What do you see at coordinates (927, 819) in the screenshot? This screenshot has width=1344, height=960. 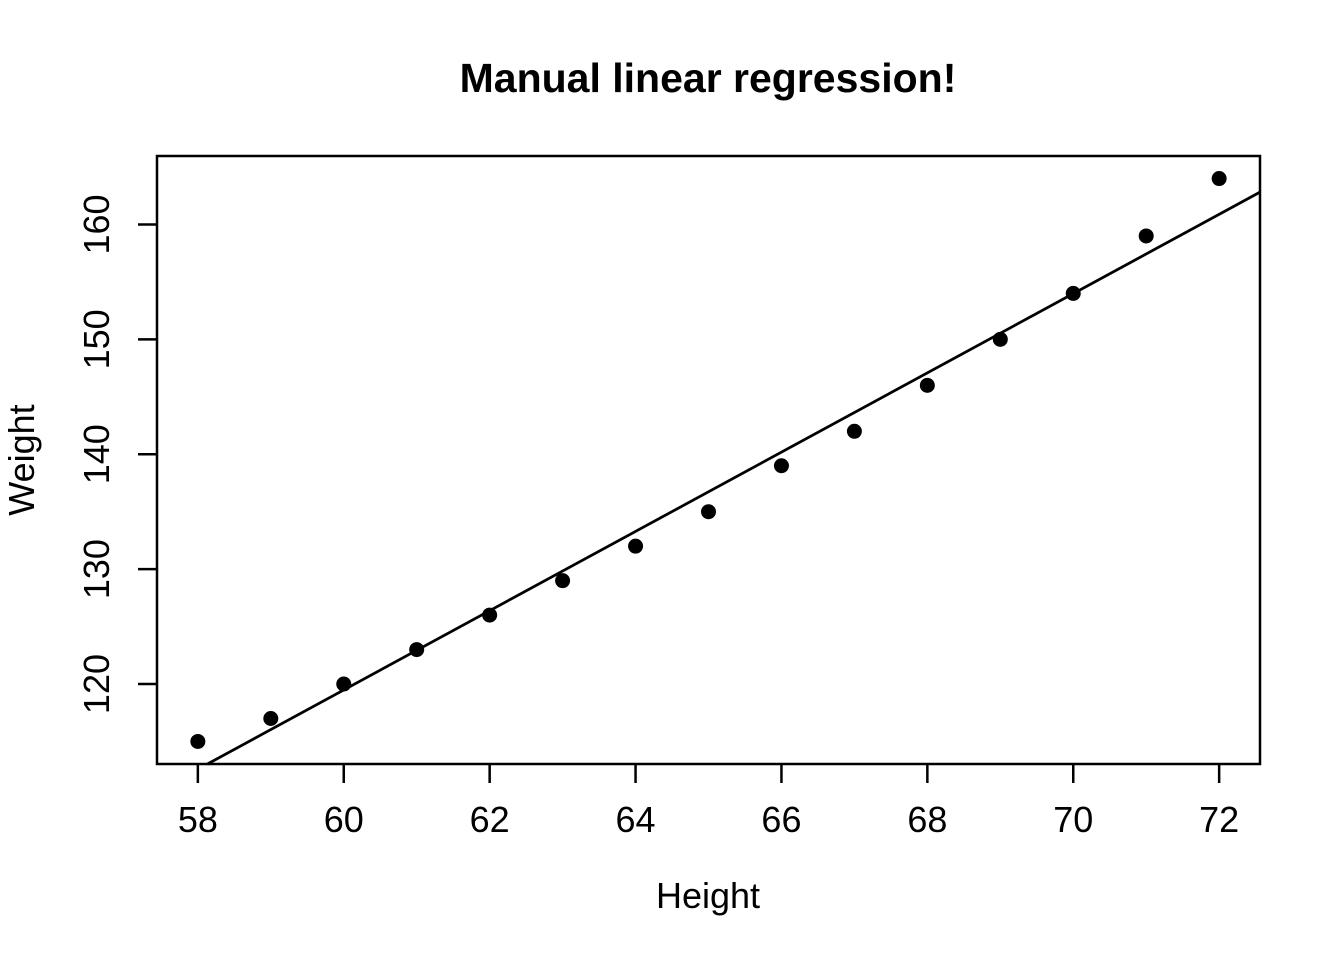 I see `x-tick-label: 68` at bounding box center [927, 819].